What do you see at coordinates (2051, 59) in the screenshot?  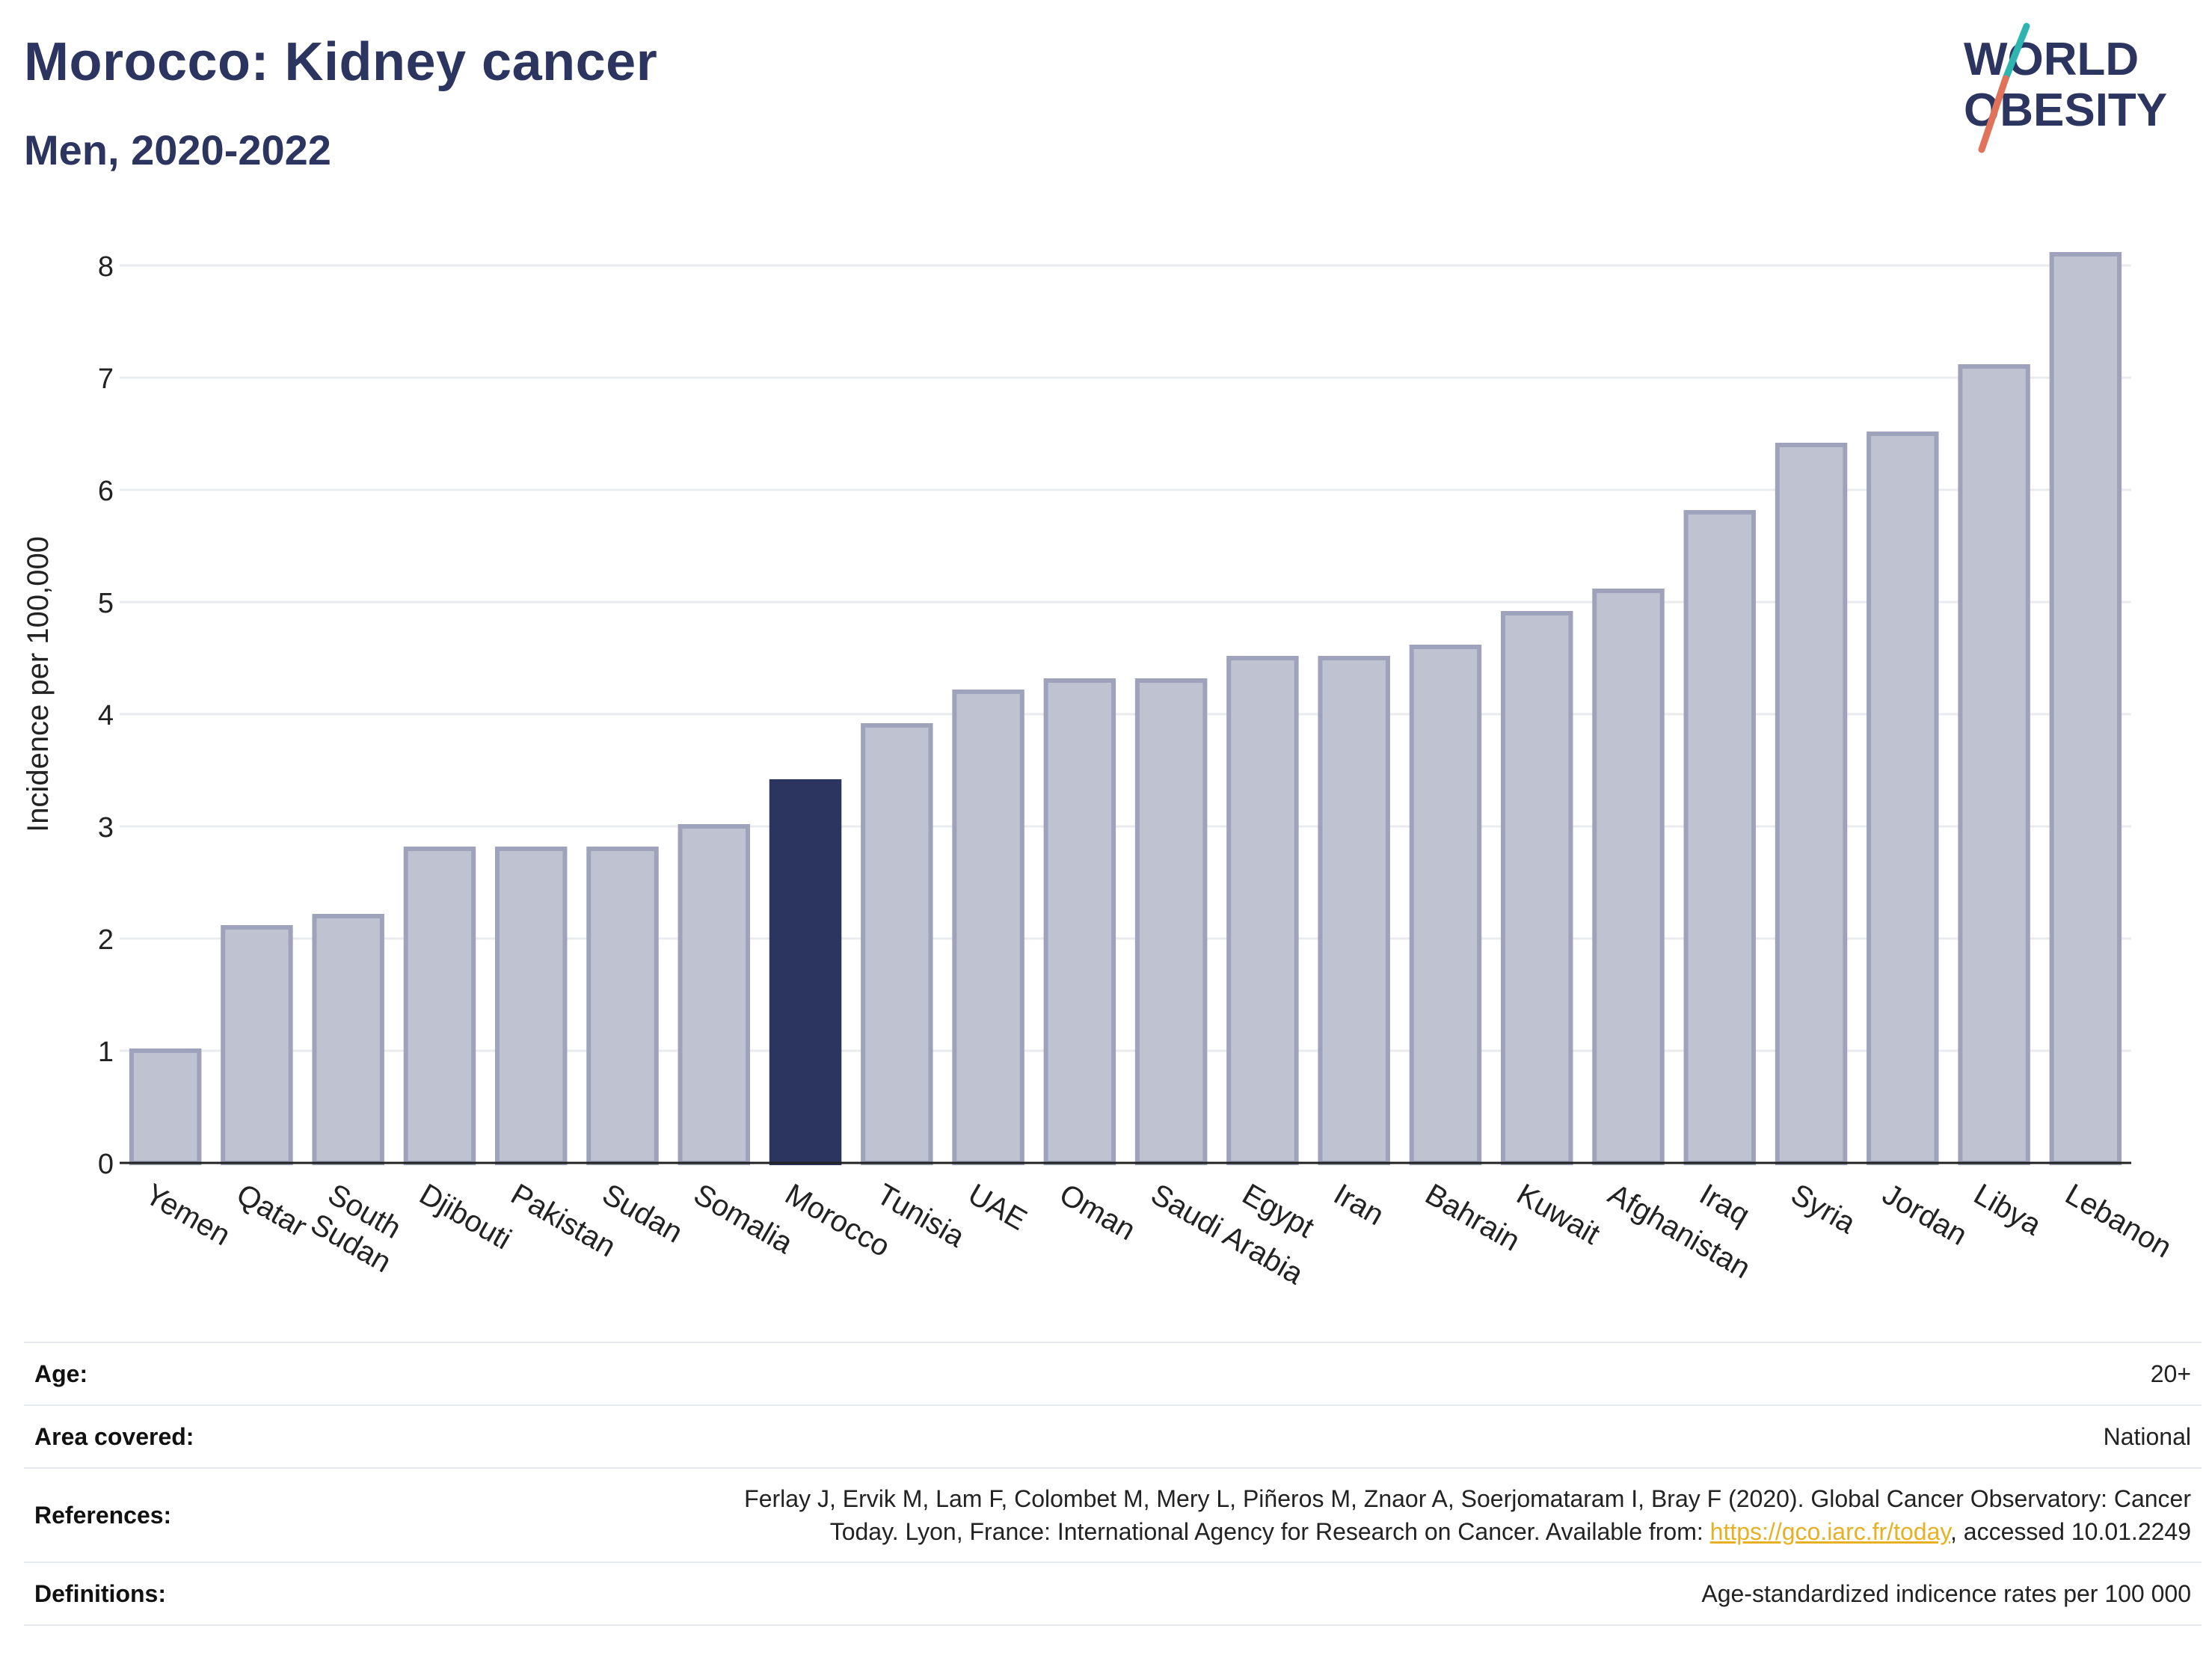 I see `logo-text-world: WORLD` at bounding box center [2051, 59].